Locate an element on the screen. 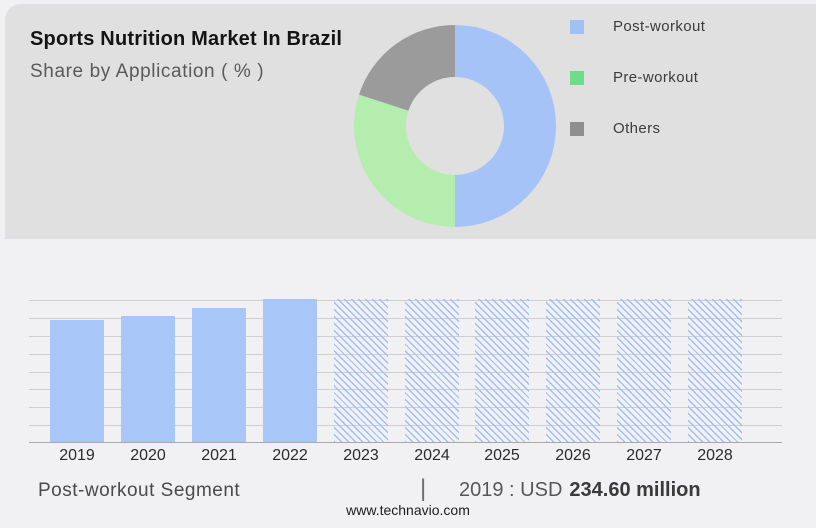 This screenshot has height=528, width=816. bar-2020 is located at coordinates (148, 379).